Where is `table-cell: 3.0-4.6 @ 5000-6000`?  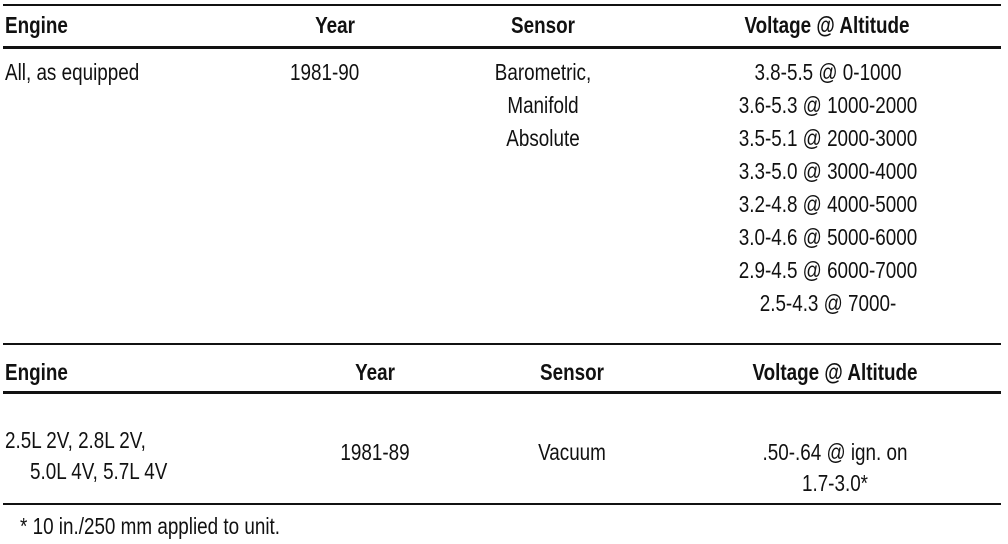 table-cell: 3.0-4.6 @ 5000-6000 is located at coordinates (828, 237).